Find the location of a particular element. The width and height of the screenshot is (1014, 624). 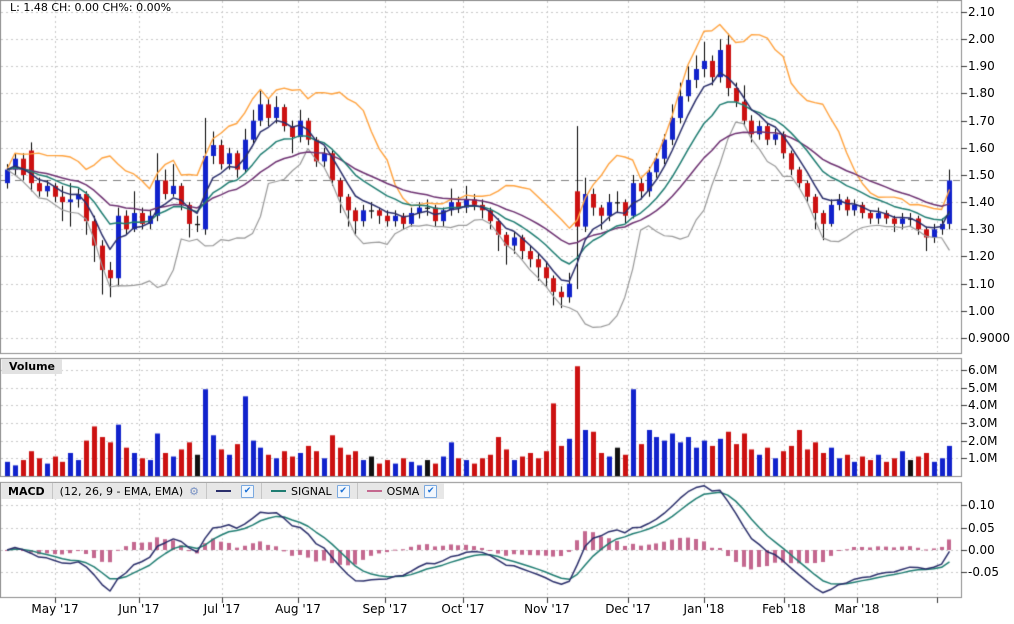

x-axis-month-label: Mar '18 is located at coordinates (857, 609).